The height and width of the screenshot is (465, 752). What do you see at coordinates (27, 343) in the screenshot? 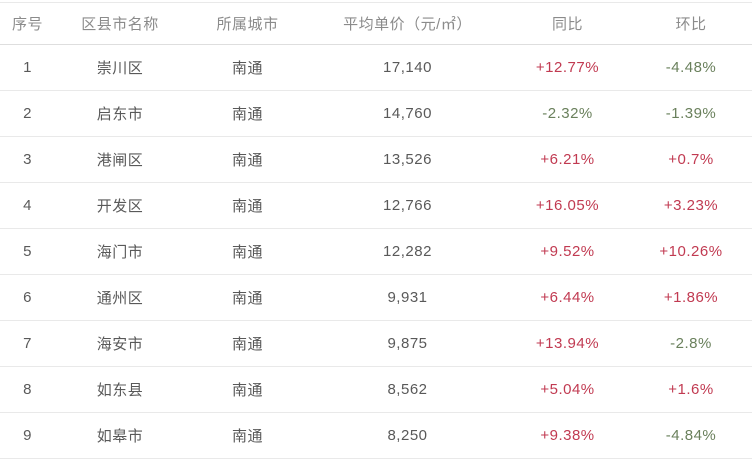
I see `cell-index: 7` at bounding box center [27, 343].